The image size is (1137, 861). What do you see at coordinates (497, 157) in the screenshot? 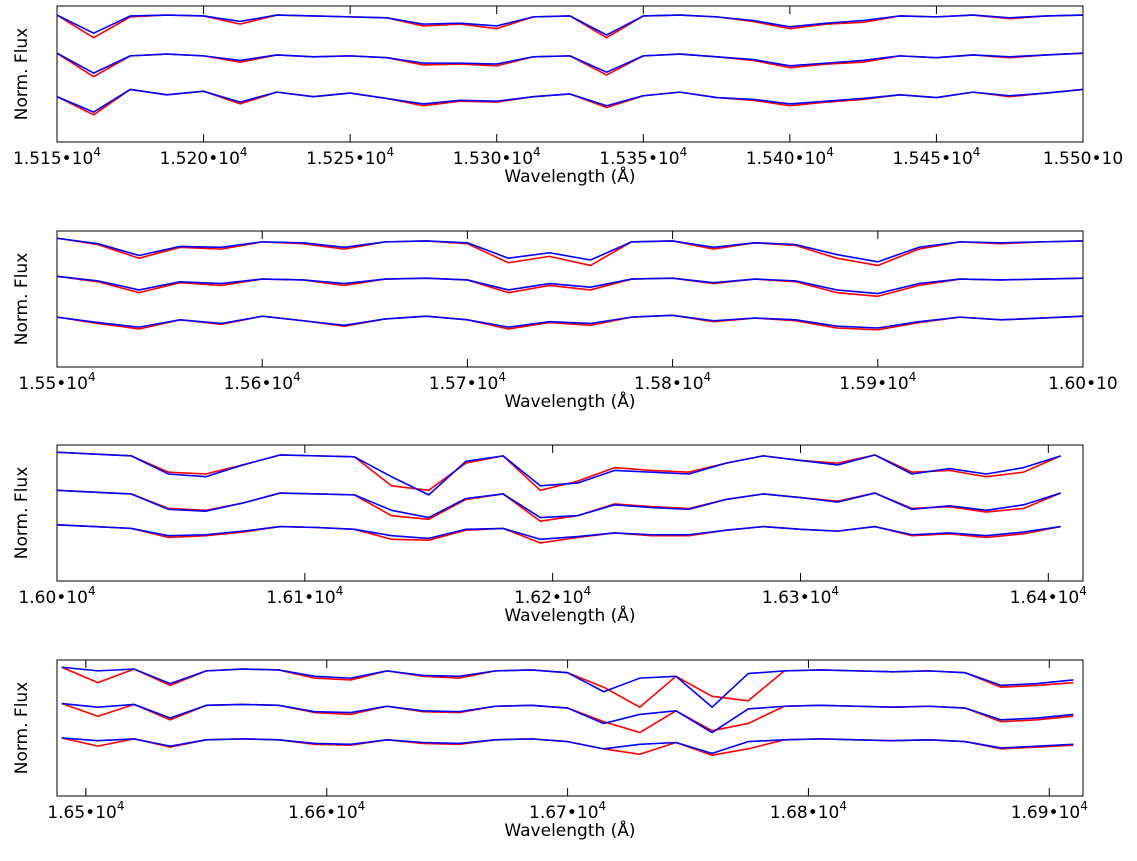
I see `x-tick-label: 1.530•104` at bounding box center [497, 157].